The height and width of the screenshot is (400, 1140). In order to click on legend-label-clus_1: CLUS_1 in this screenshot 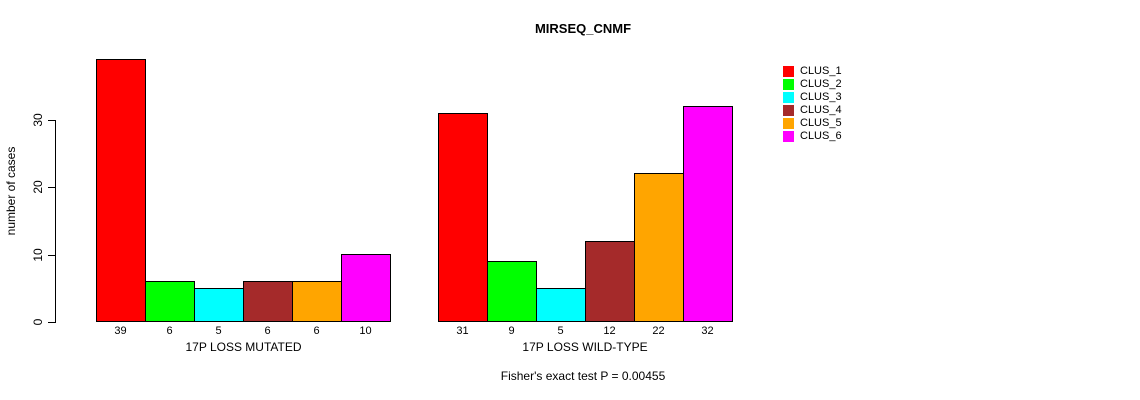, I will do `click(821, 71)`.